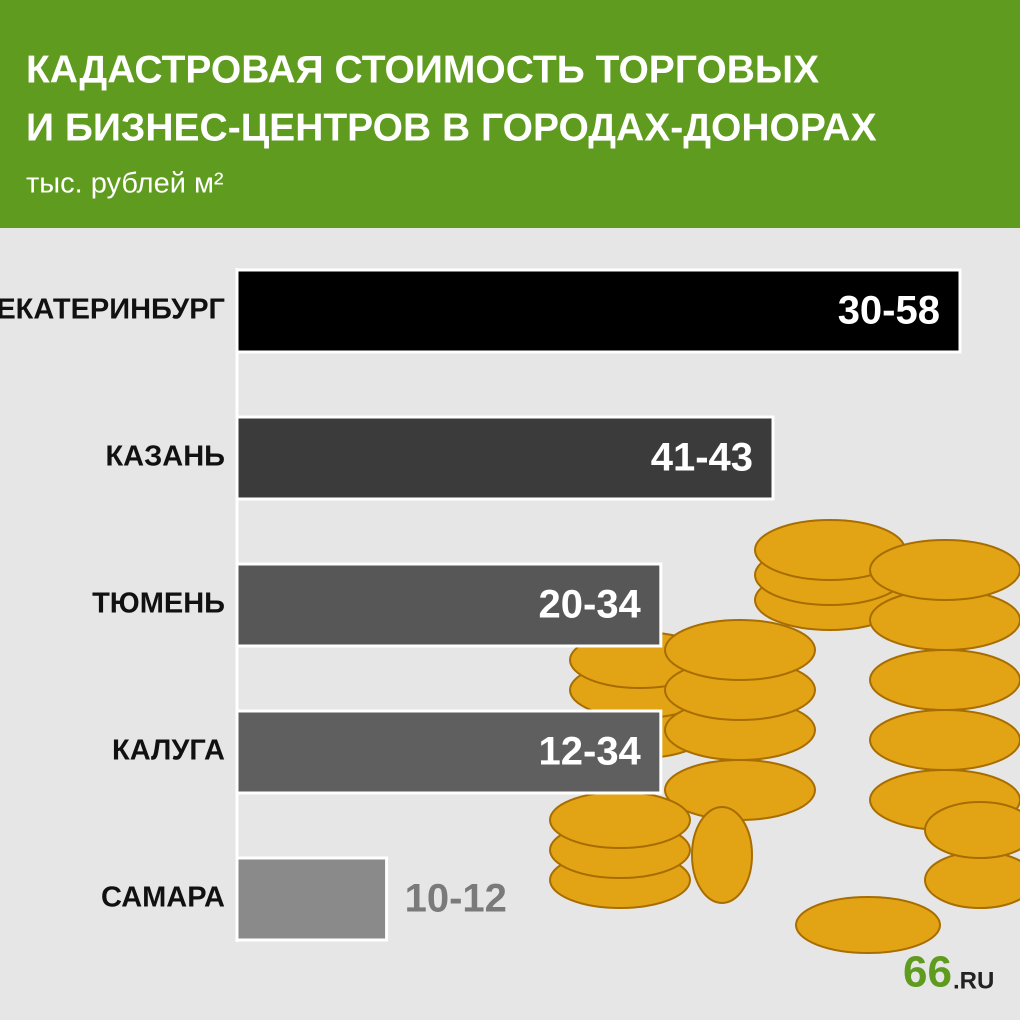  I want to click on category-label: ТЮМЕНЬ, so click(158, 604).